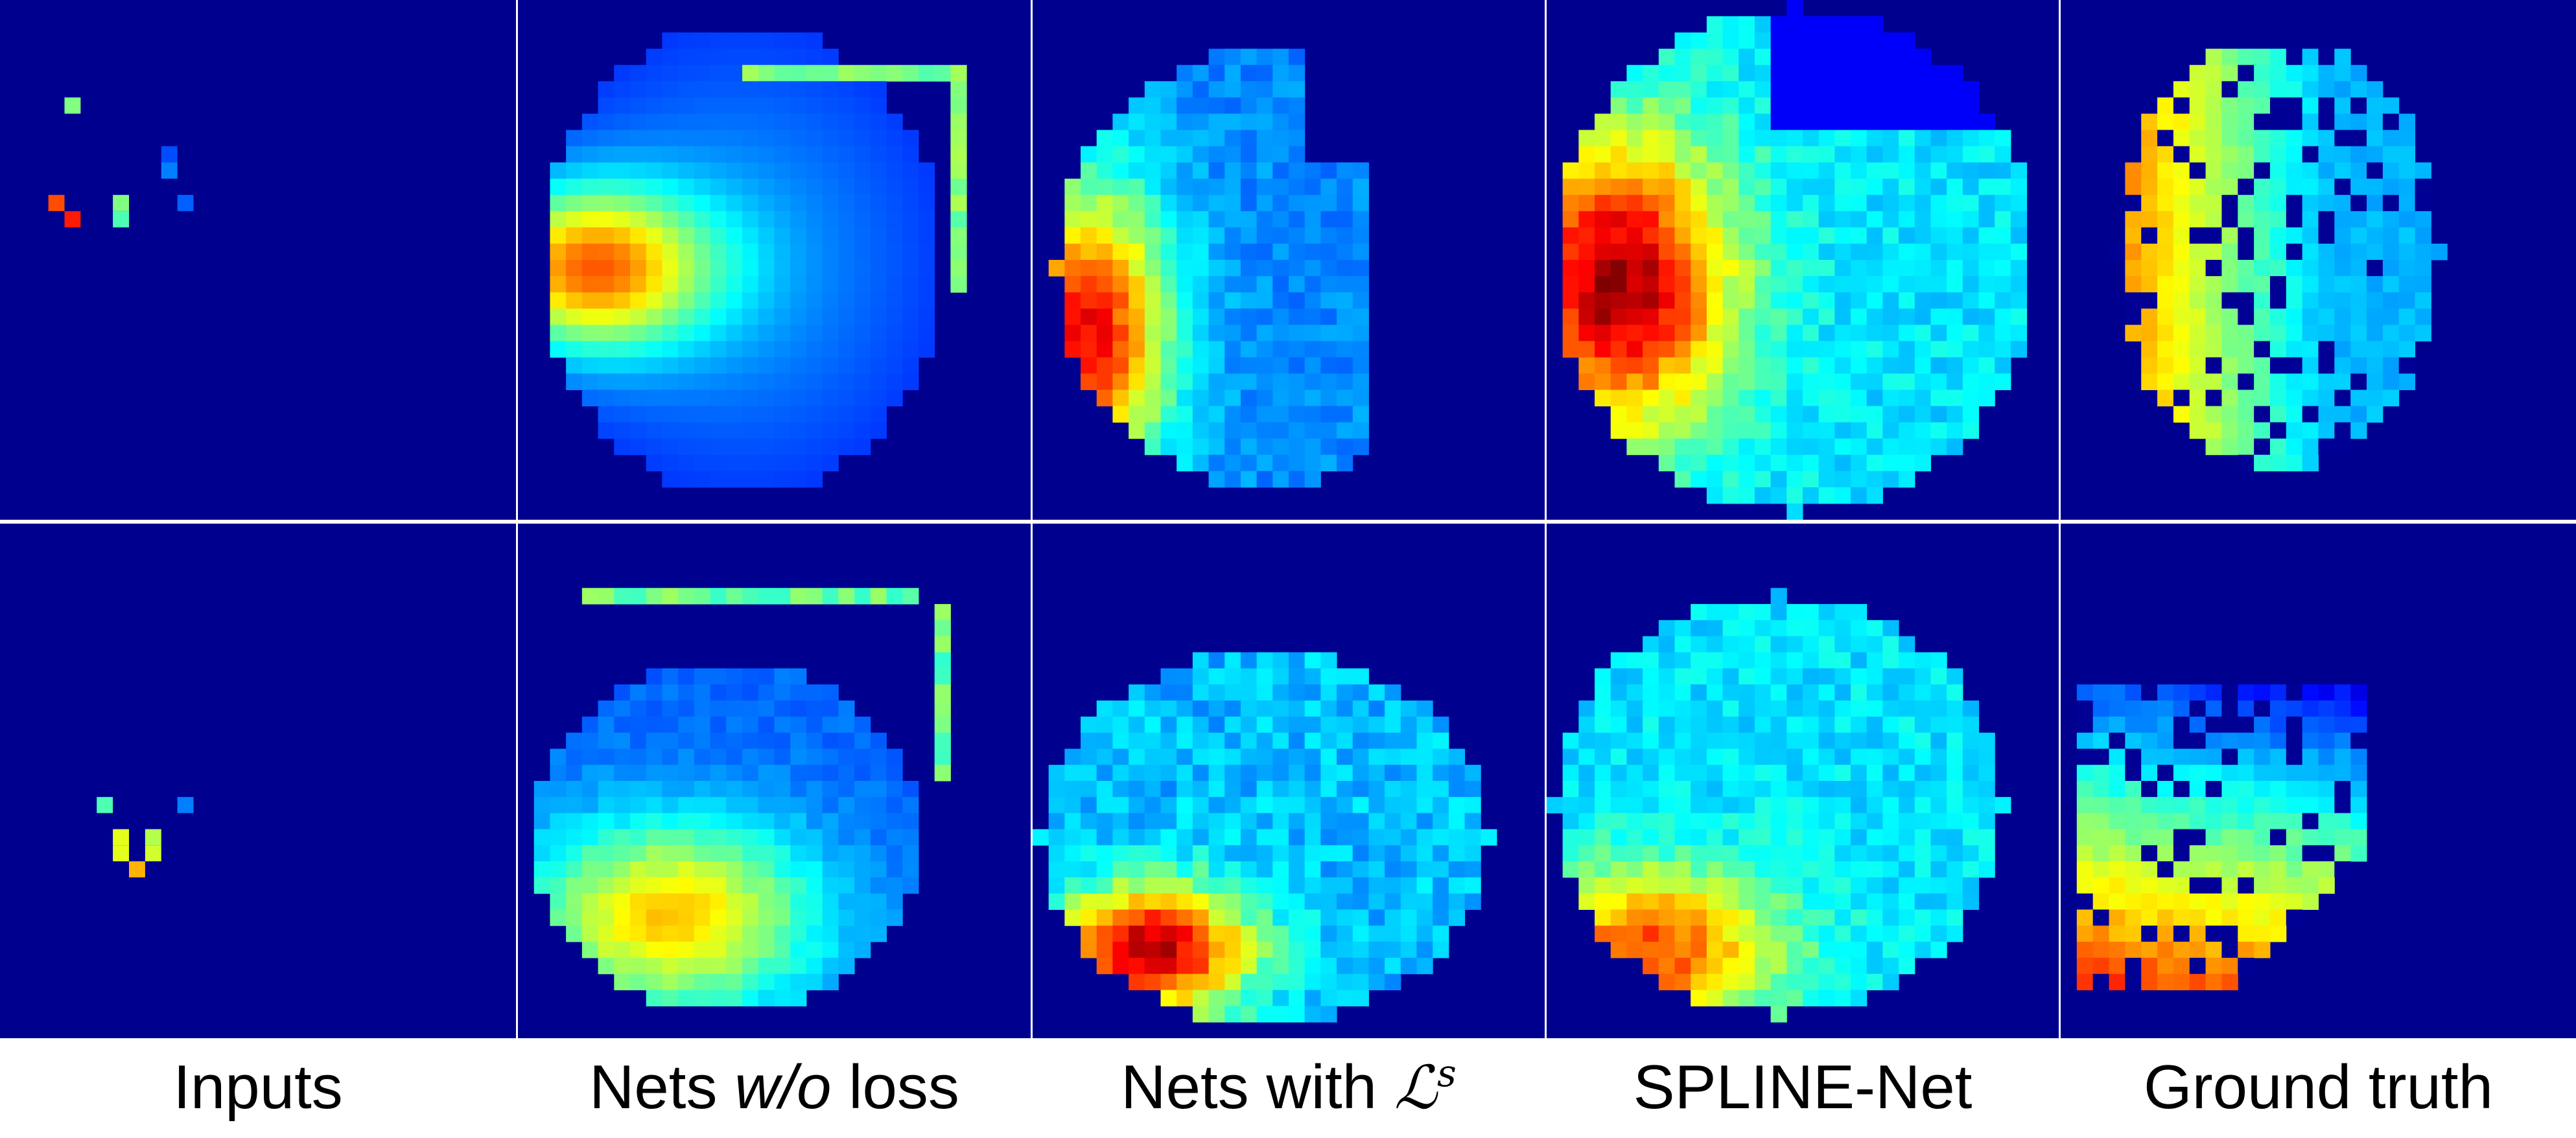 The height and width of the screenshot is (1138, 2576). I want to click on caption-nets-with-prefix: Nets with, so click(1257, 1087).